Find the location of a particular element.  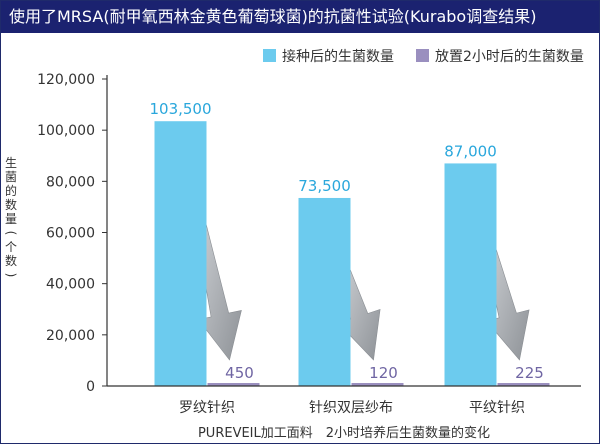

y-tick-label: 80,000 is located at coordinates (70, 182).